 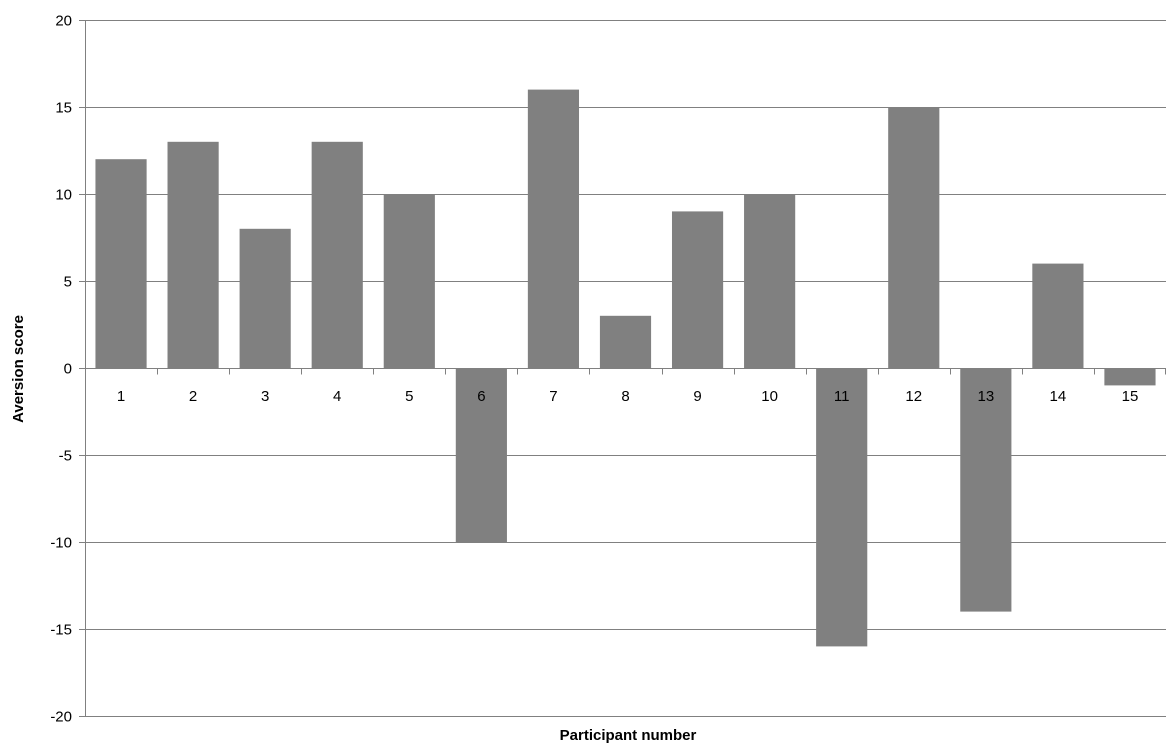 What do you see at coordinates (409, 396) in the screenshot?
I see `x-tick-label: 5` at bounding box center [409, 396].